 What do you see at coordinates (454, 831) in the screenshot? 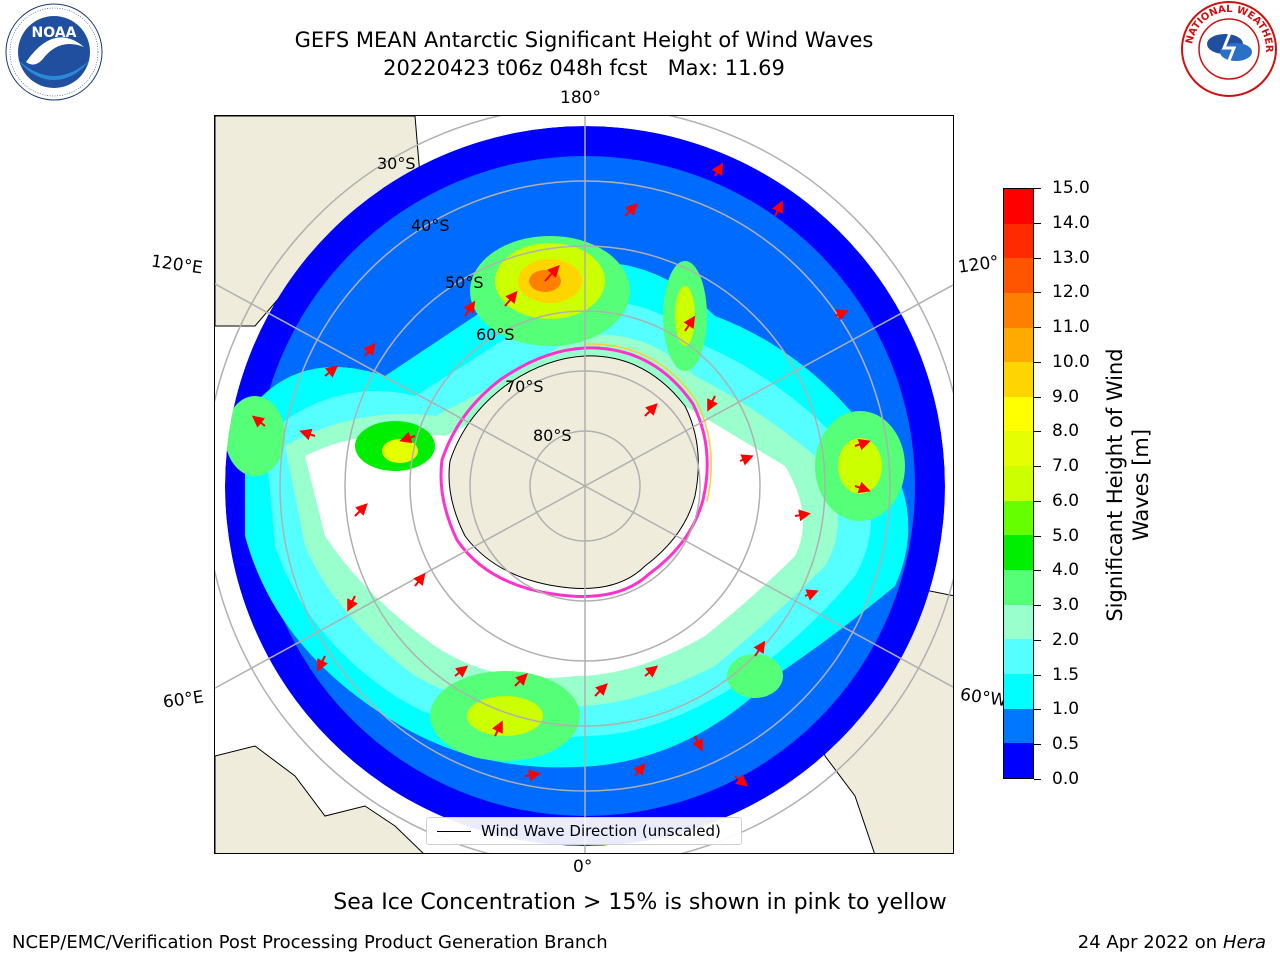
I see `black-line-icon` at bounding box center [454, 831].